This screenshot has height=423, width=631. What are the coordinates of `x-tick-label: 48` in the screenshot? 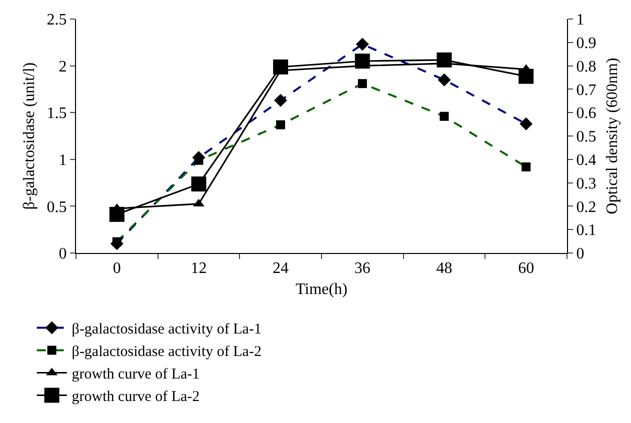 It's located at (444, 269).